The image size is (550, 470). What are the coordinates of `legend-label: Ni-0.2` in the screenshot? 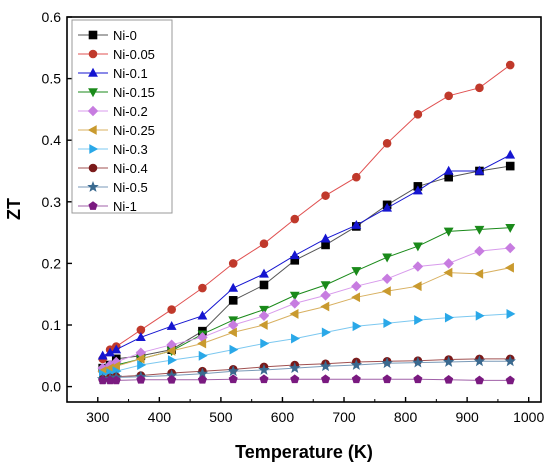 It's located at (130, 111).